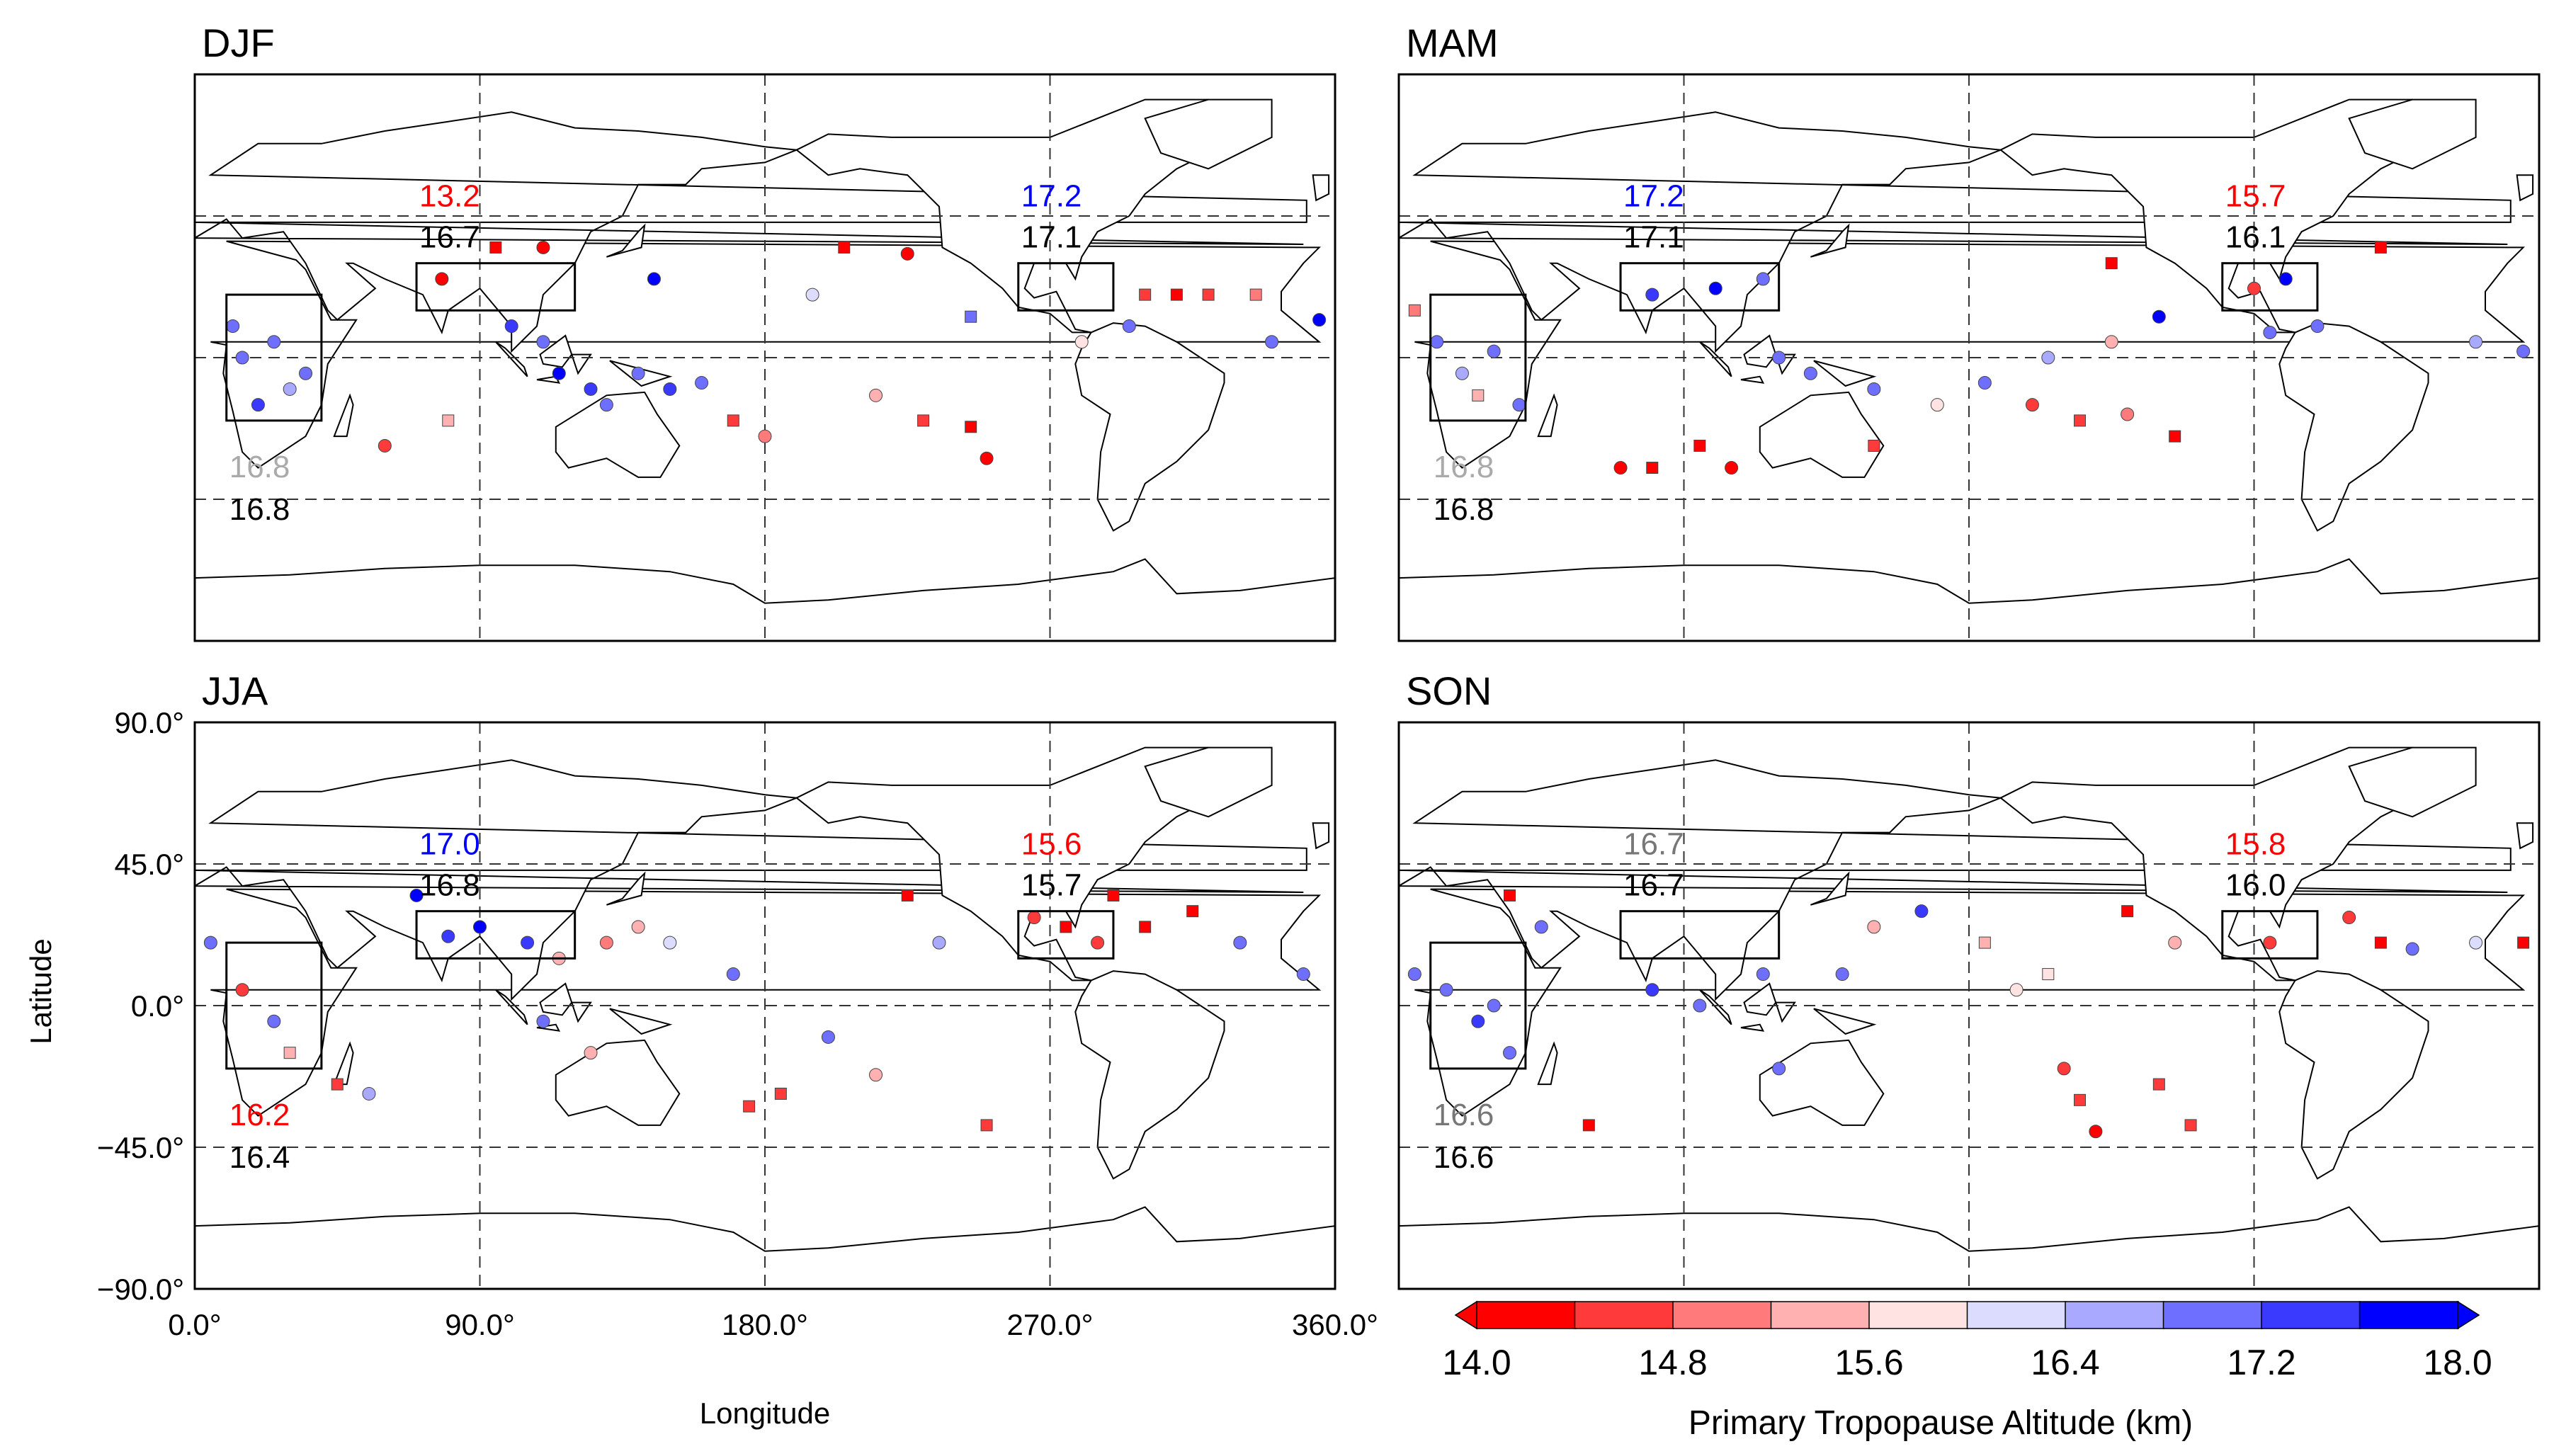 This screenshot has height=1456, width=2571. Describe the element at coordinates (2468, 1315) in the screenshot. I see `colorbar-max-arrow` at that location.